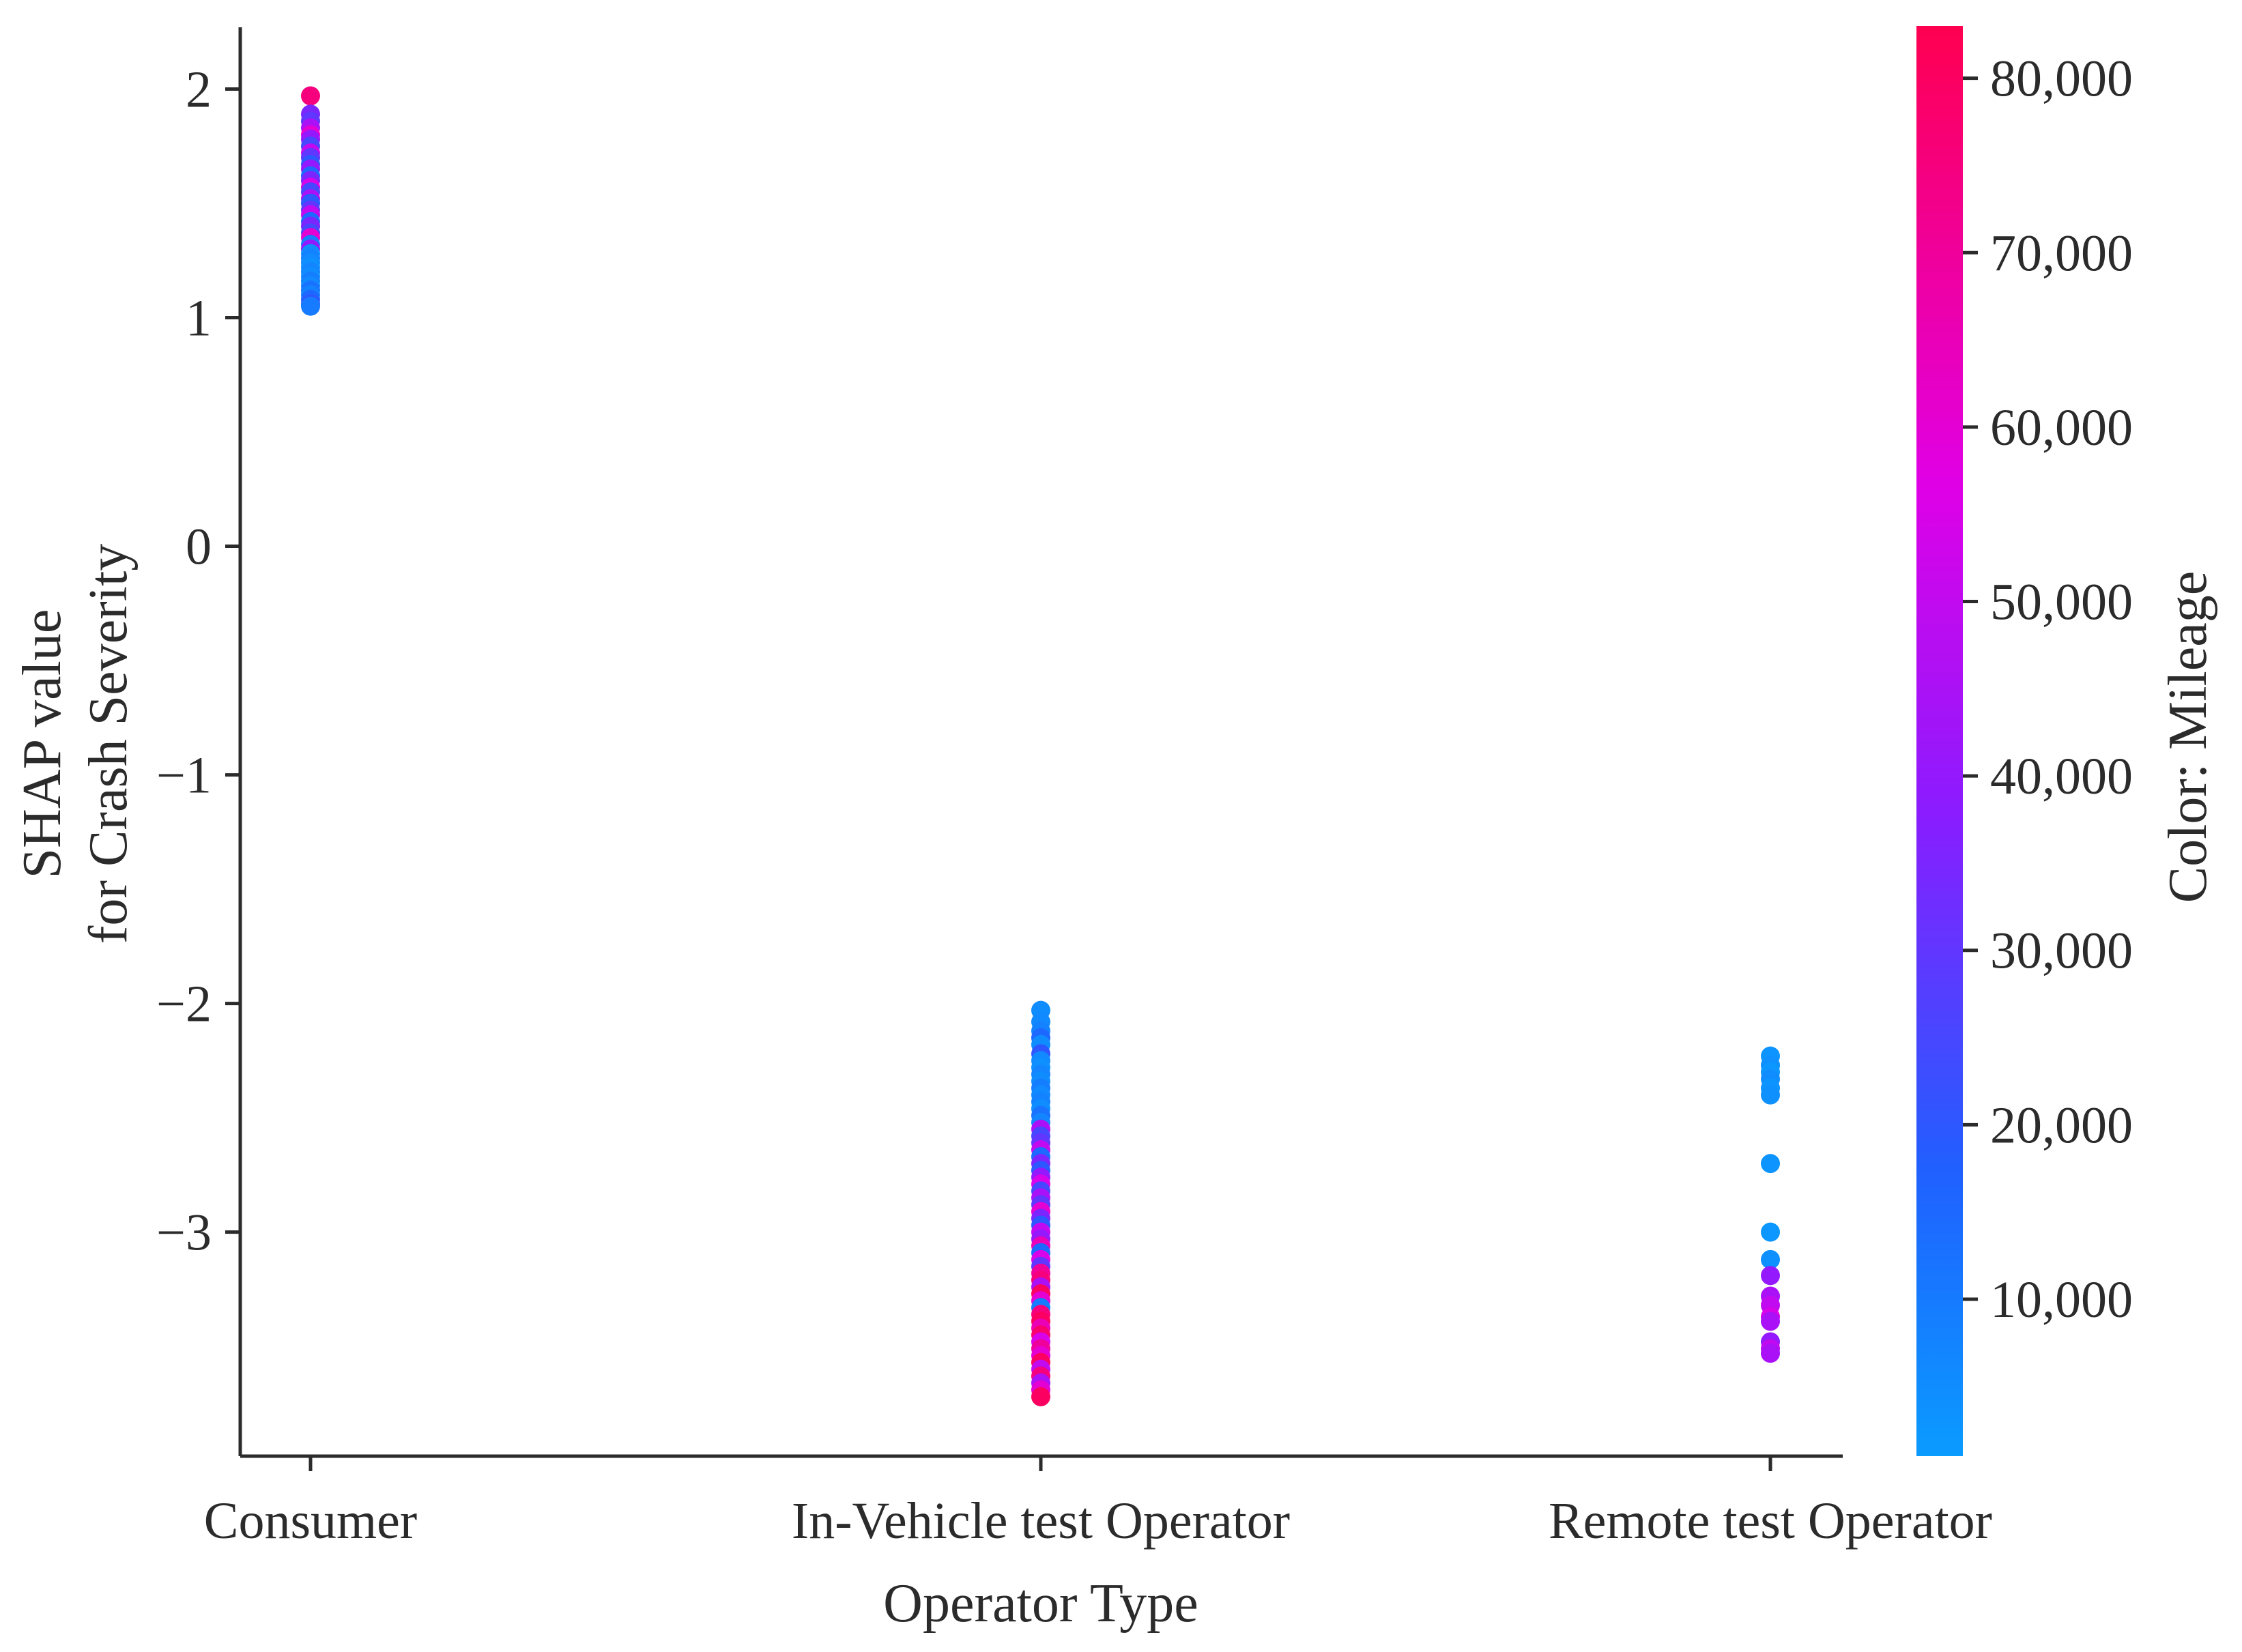  I want to click on colorbar-gradient, so click(1939, 741).